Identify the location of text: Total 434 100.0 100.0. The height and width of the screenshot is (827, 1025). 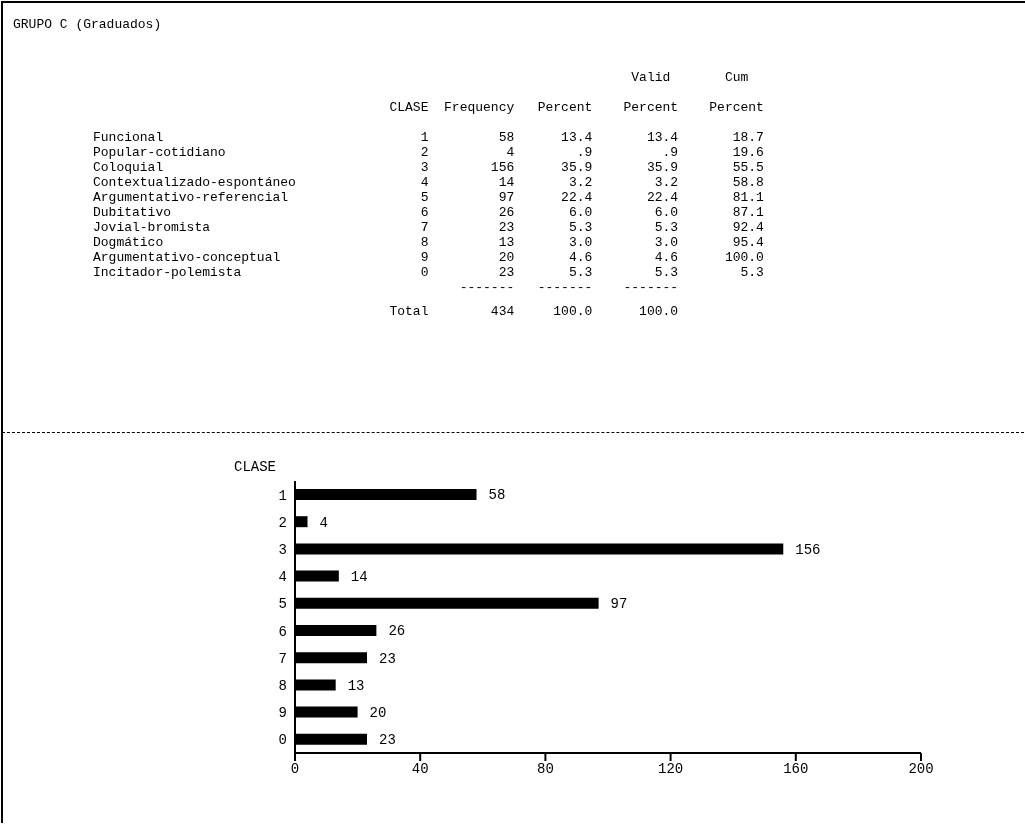
(533, 311).